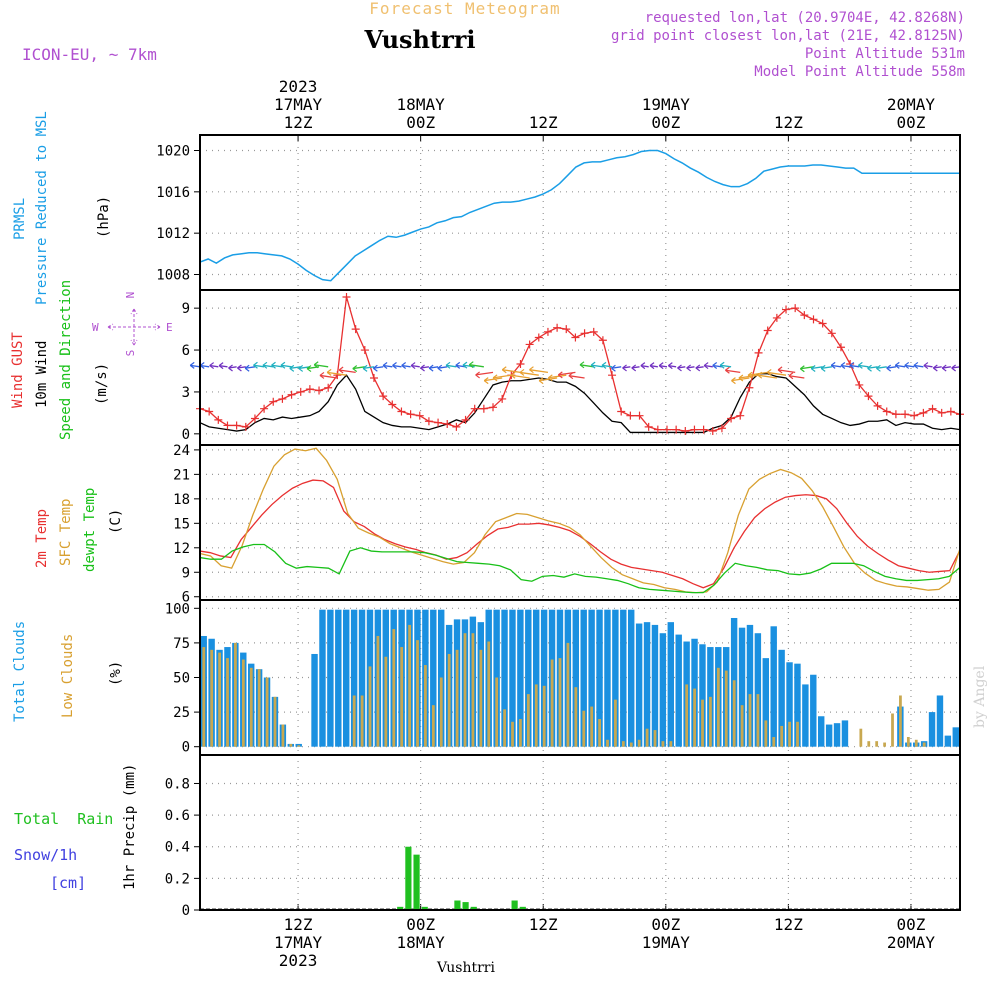  I want to click on top-axis-label: 17MAY, so click(298, 104).